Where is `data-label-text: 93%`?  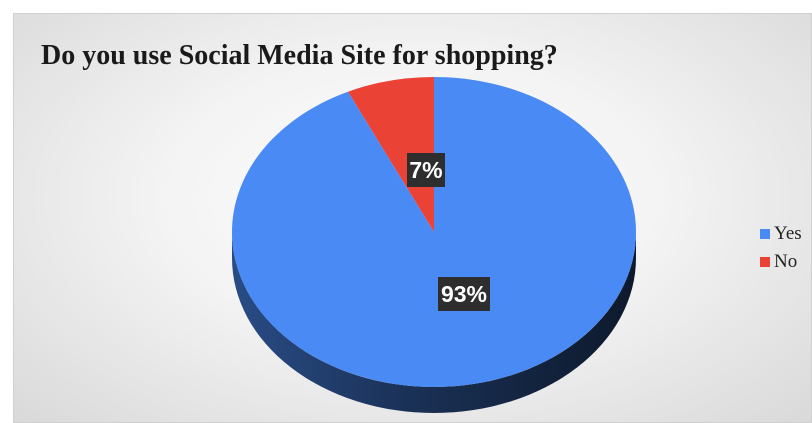 data-label-text: 93% is located at coordinates (464, 294).